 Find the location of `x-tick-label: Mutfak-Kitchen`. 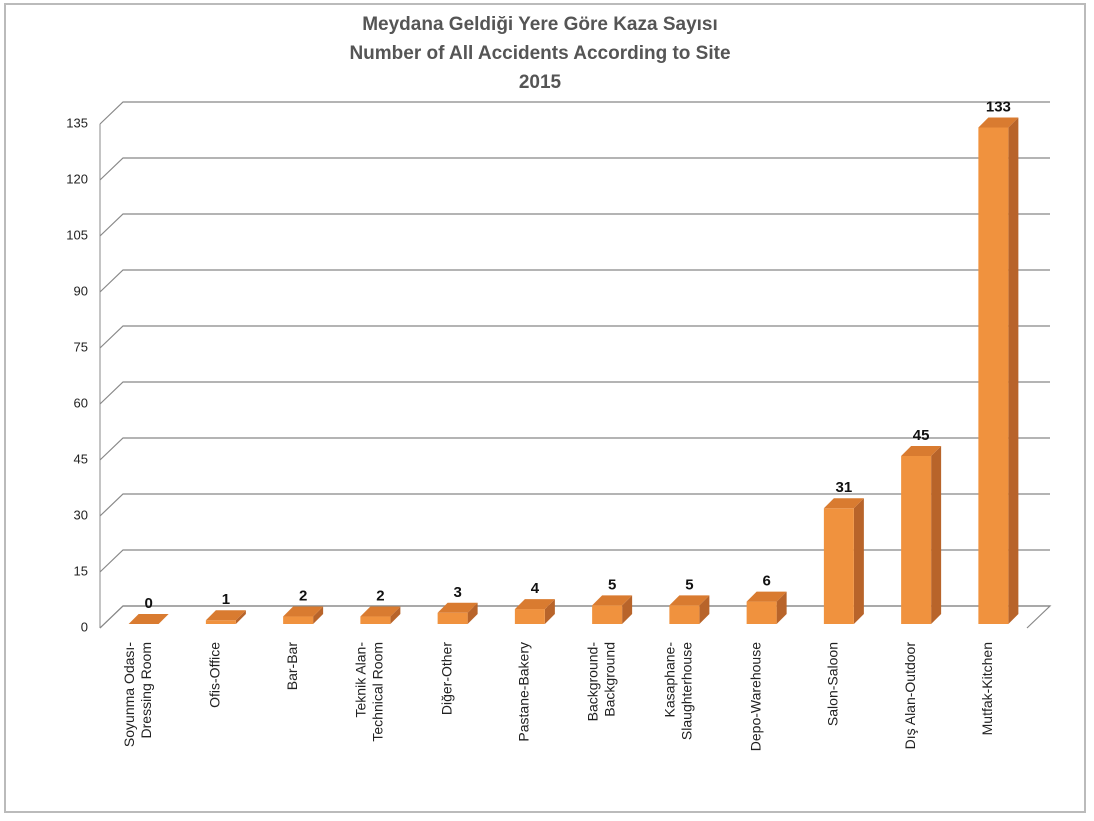

x-tick-label: Mutfak-Kitchen is located at coordinates (987, 688).